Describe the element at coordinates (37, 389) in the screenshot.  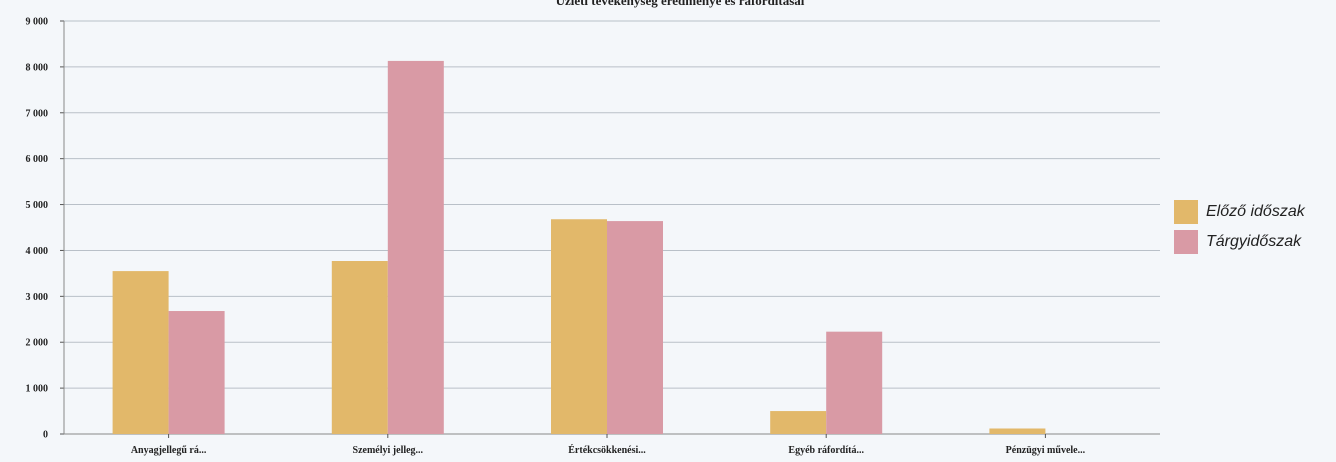
I see `y-tick-label: 1 000` at that location.